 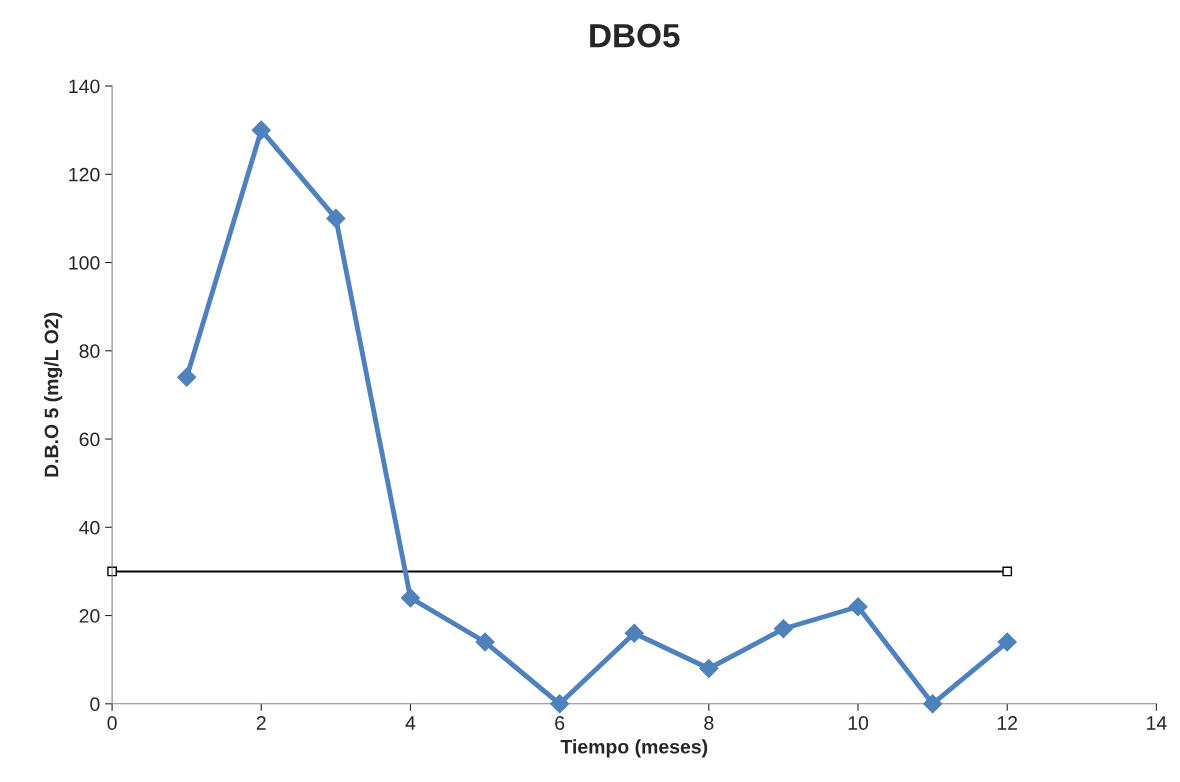 I want to click on y-tick-label: 0, so click(x=95, y=704).